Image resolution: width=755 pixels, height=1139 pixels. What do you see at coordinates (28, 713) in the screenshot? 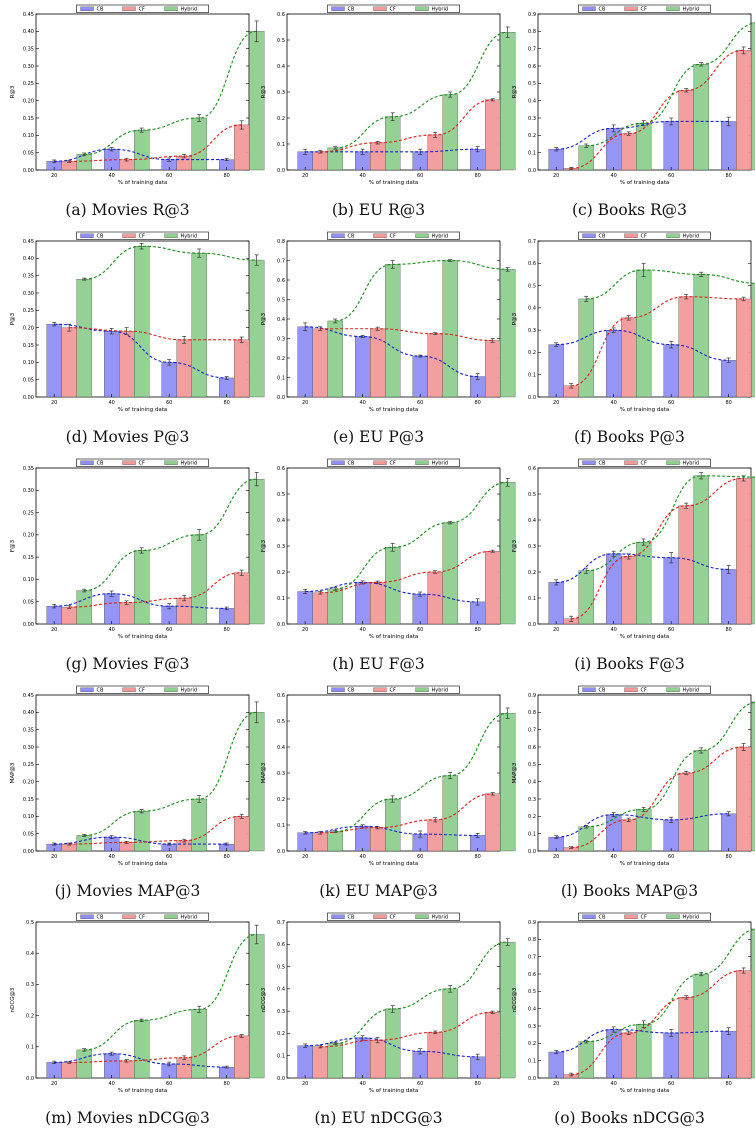
I see `y-tick-label: 0.40` at bounding box center [28, 713].